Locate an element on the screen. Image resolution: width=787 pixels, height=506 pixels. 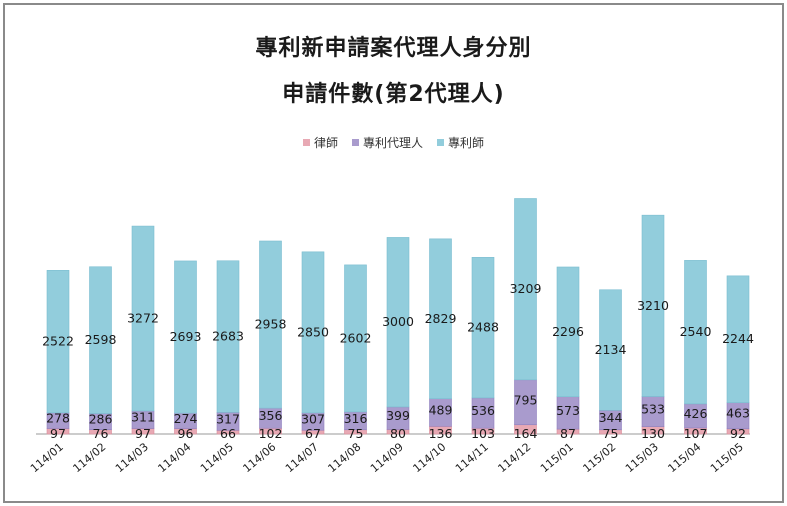
data-label-patent-attorney-114-07: 2850 is located at coordinates (313, 331).